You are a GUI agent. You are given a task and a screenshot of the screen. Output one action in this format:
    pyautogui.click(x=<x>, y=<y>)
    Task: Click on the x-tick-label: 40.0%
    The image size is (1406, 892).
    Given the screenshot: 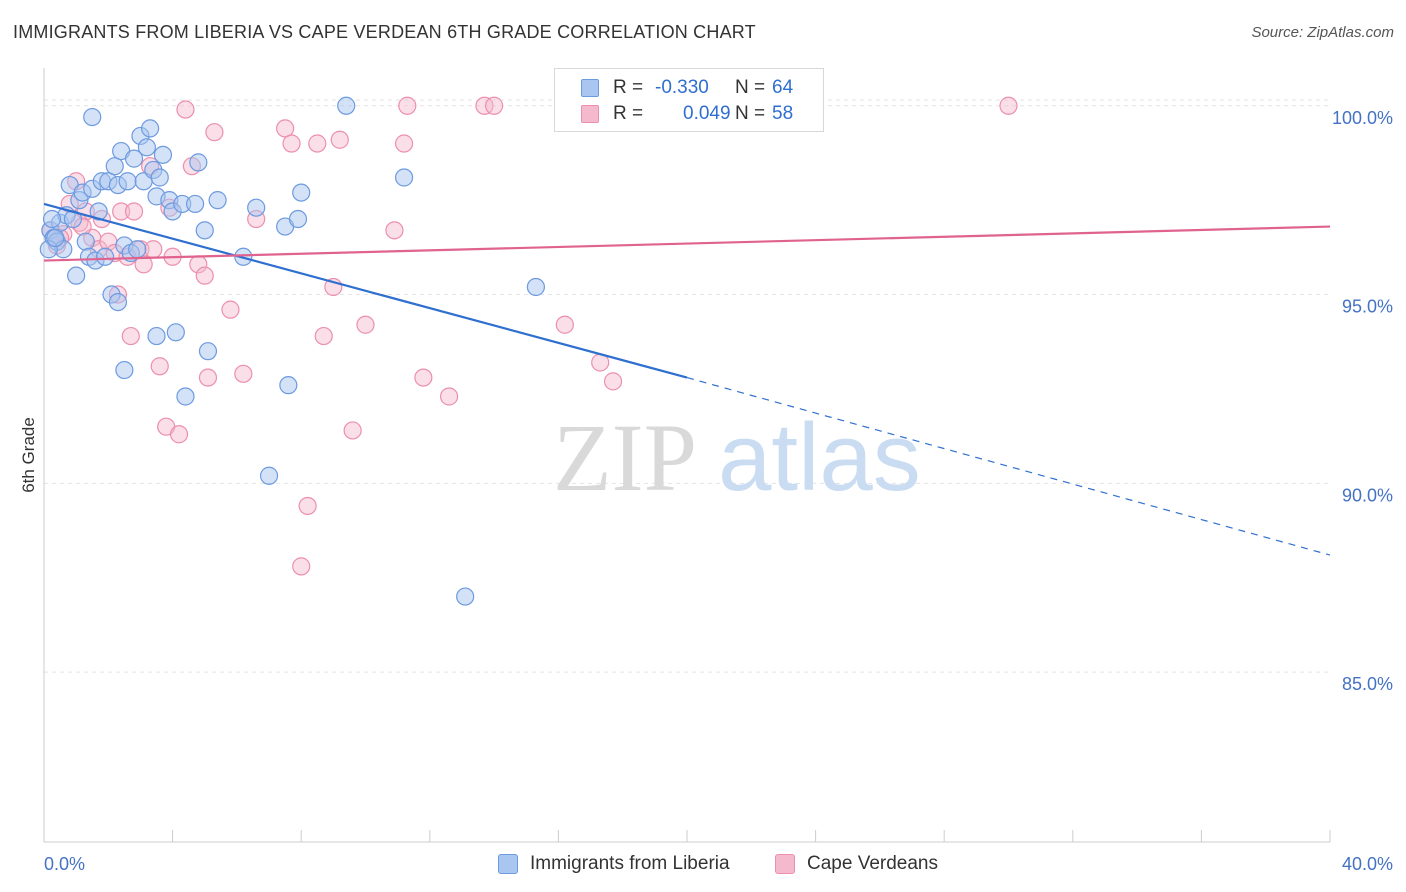 What is the action you would take?
    pyautogui.click(x=1367, y=864)
    